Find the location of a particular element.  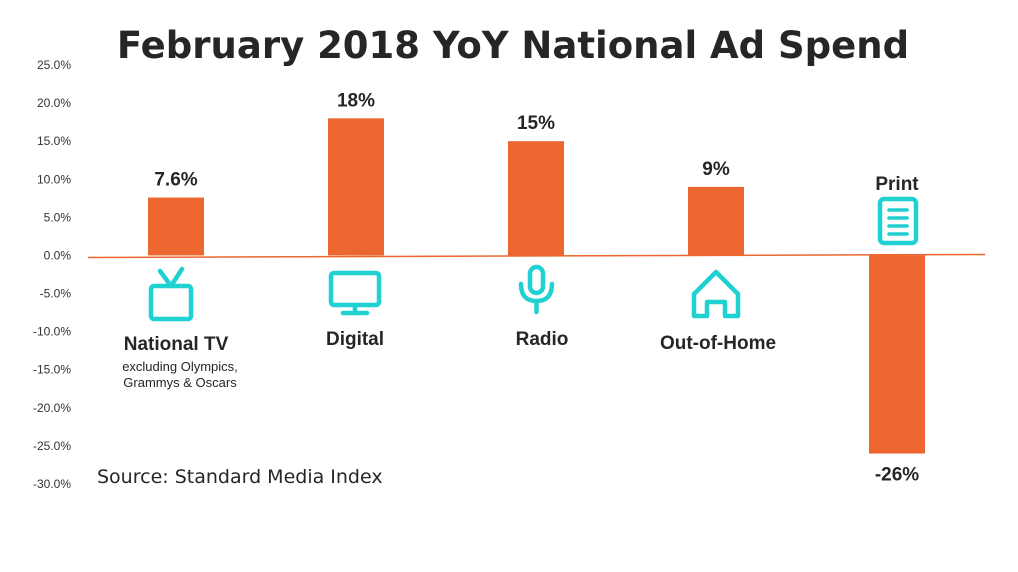

chart-title: February 2018 YoY National Ad Spend is located at coordinates (513, 45).